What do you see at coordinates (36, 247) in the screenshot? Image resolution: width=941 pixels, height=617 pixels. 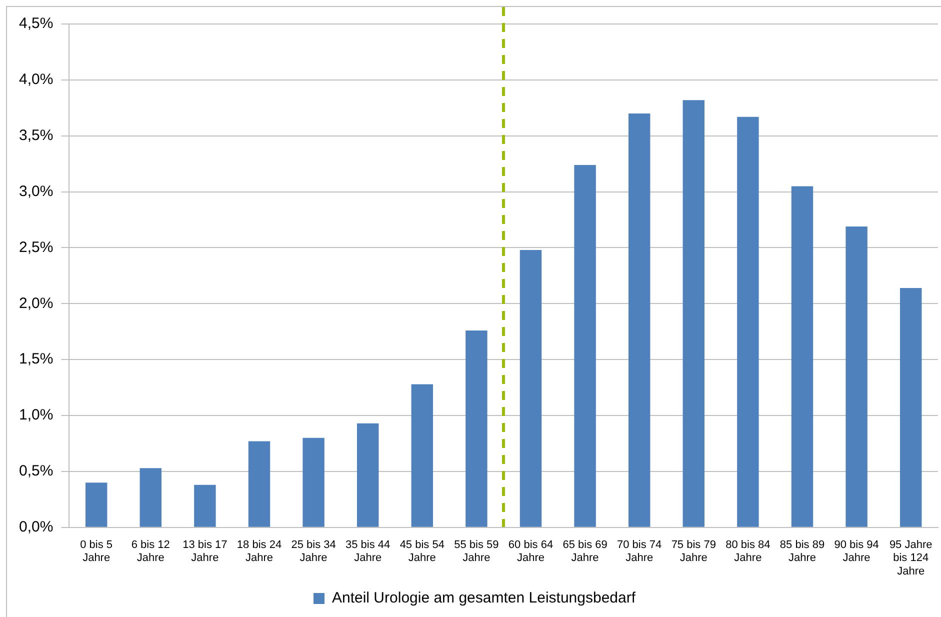 I see `y-tick-label: 2,5%` at bounding box center [36, 247].